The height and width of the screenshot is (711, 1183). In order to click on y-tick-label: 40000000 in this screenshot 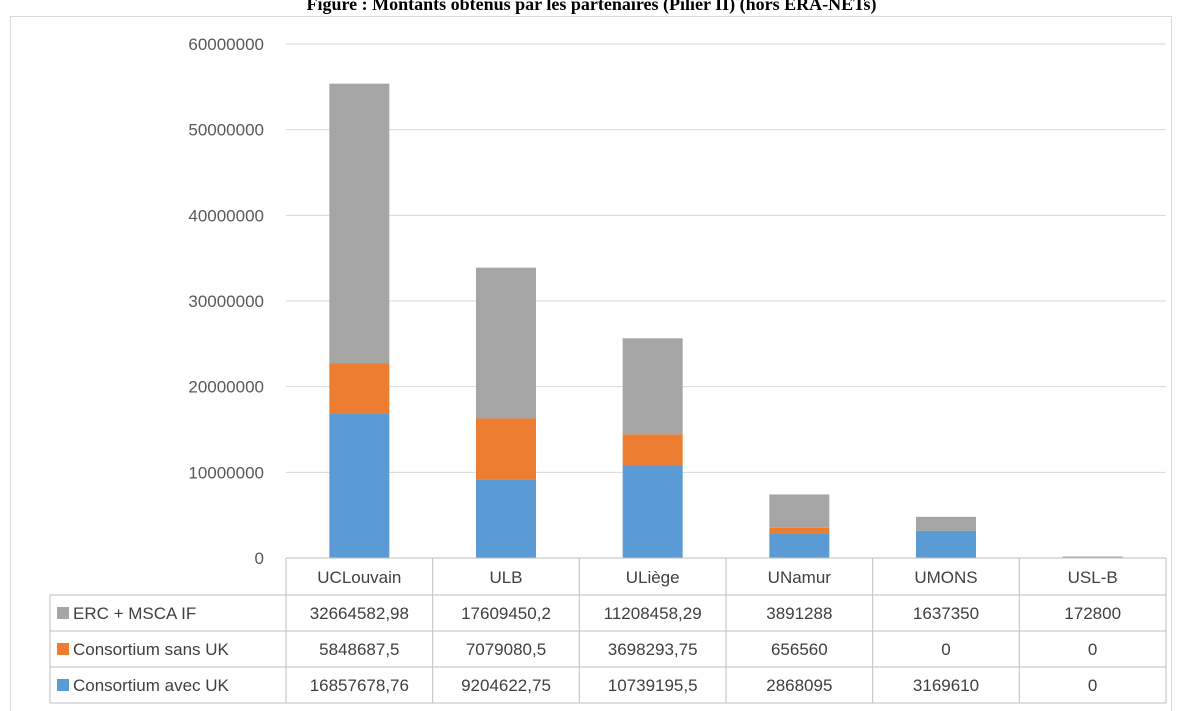, I will do `click(226, 215)`.